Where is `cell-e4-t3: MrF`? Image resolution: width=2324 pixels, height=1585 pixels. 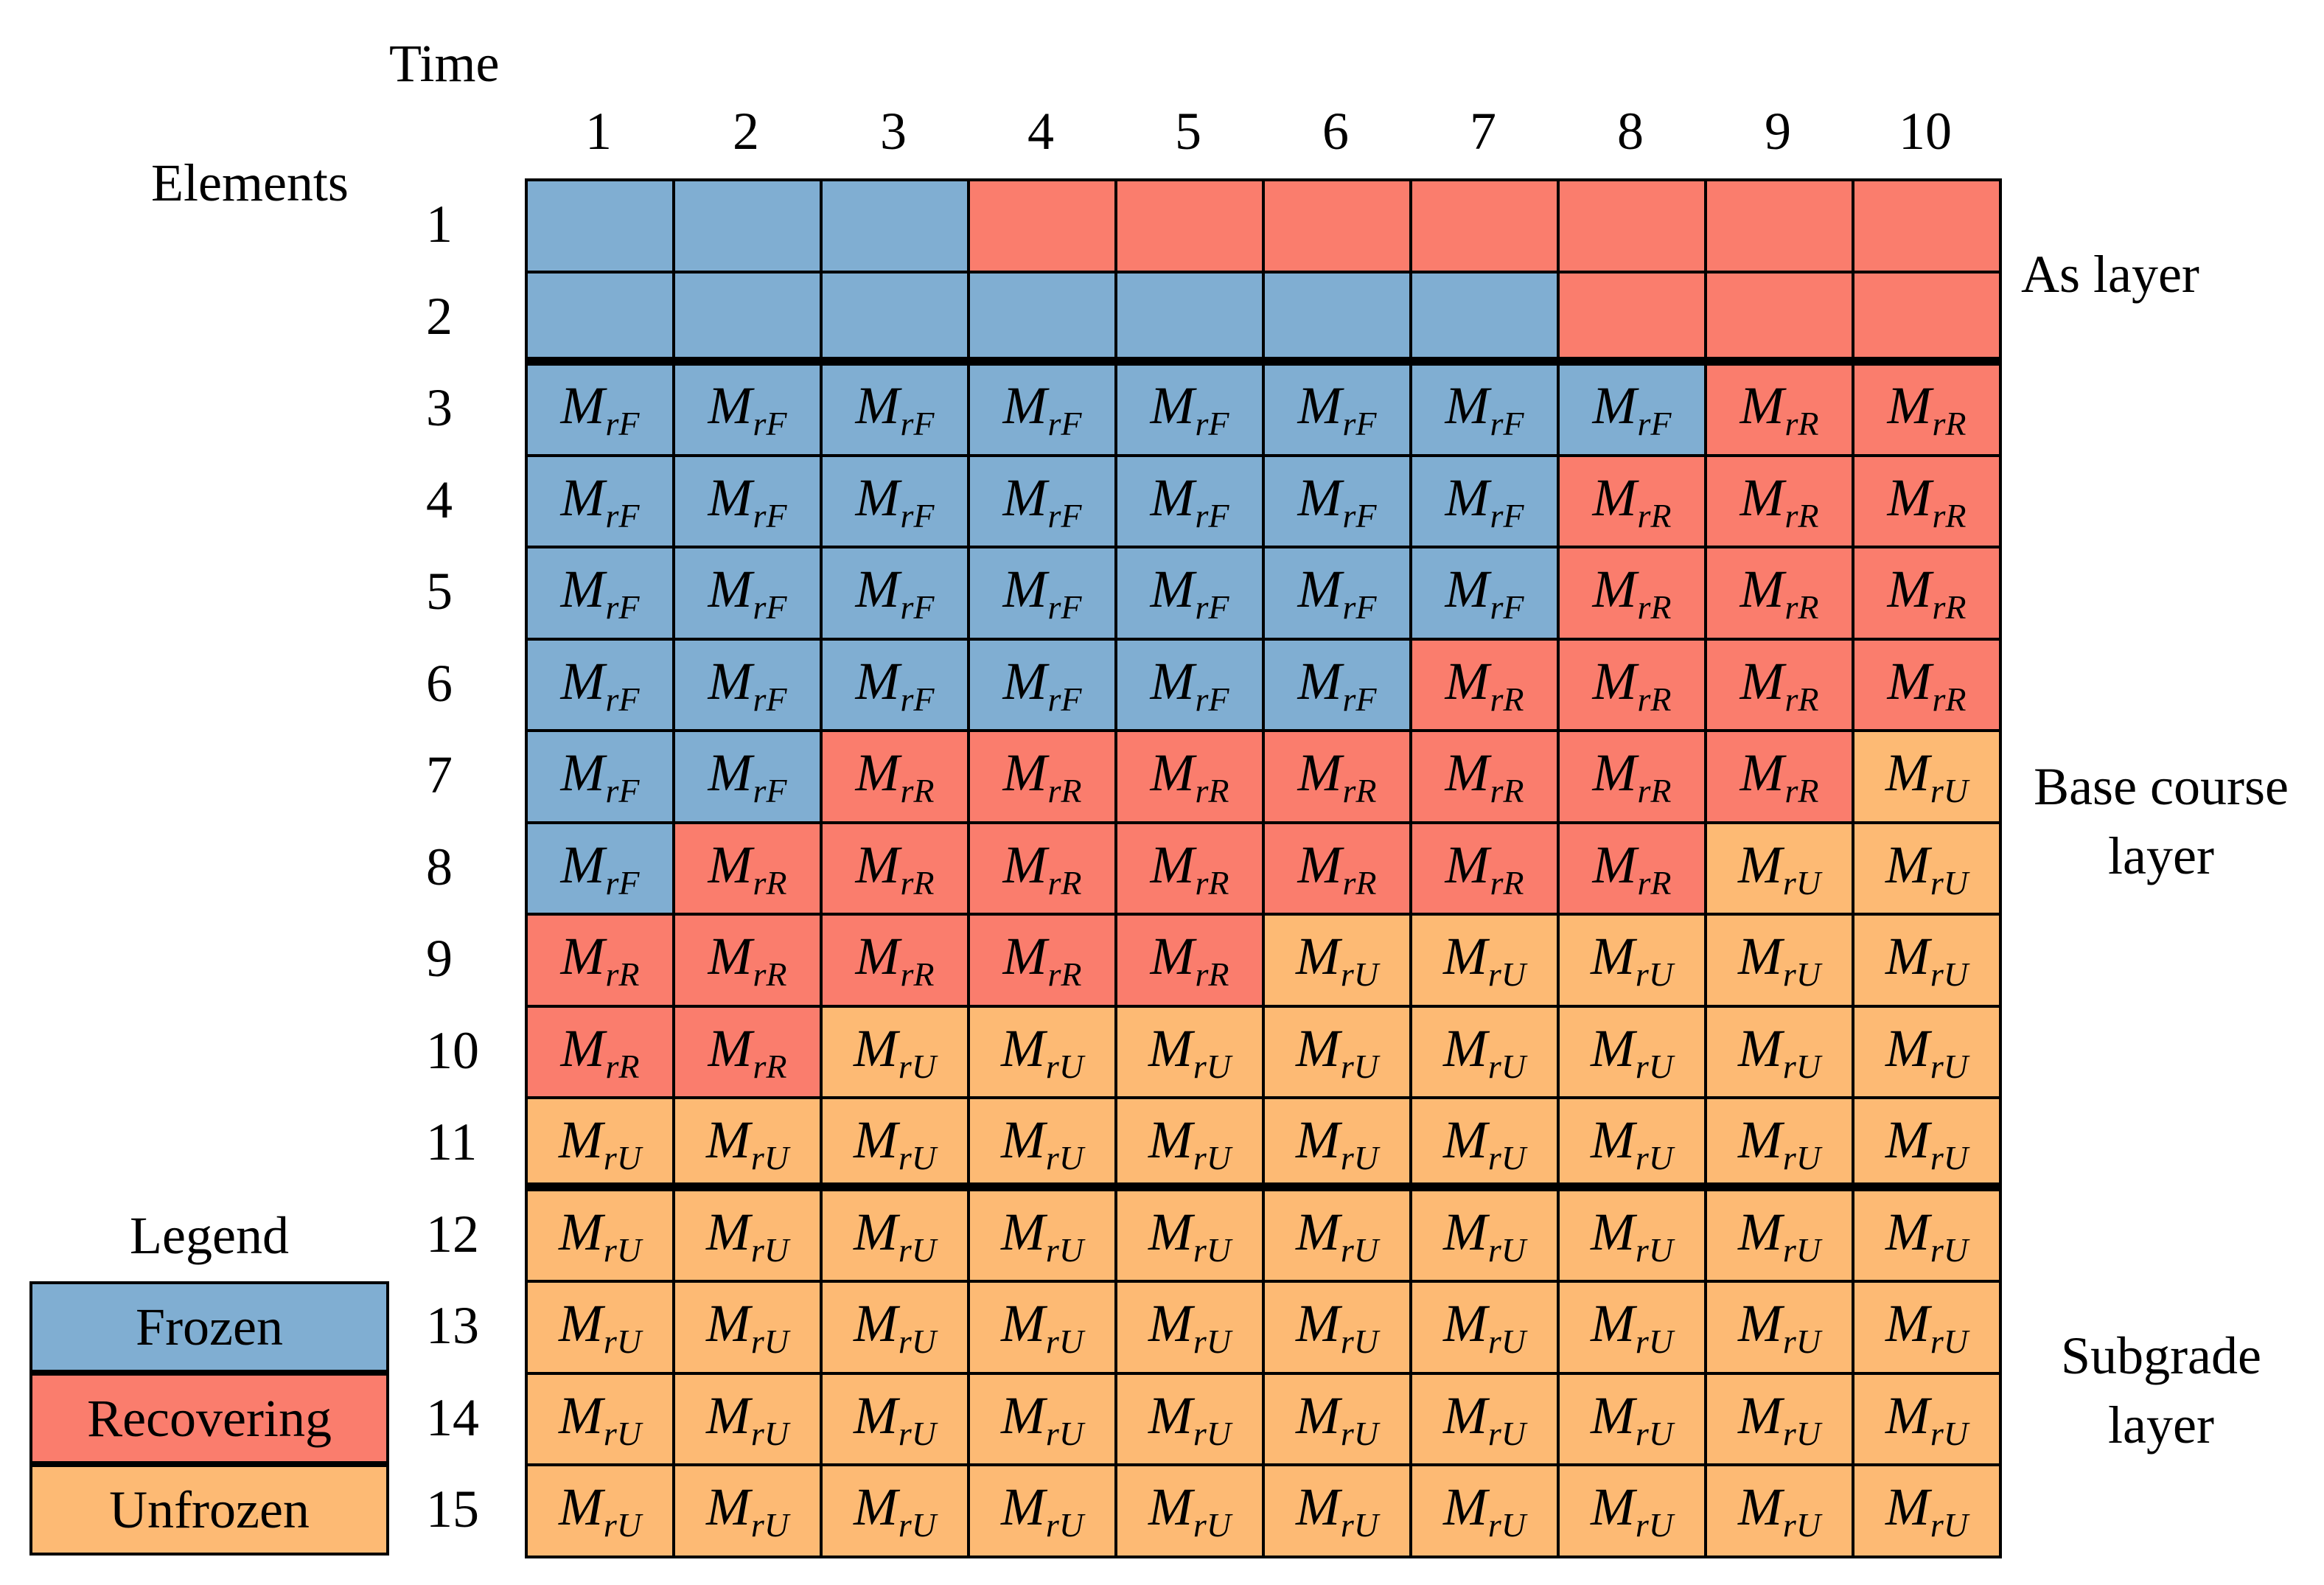
cell-e4-t3: MrF is located at coordinates (895, 500).